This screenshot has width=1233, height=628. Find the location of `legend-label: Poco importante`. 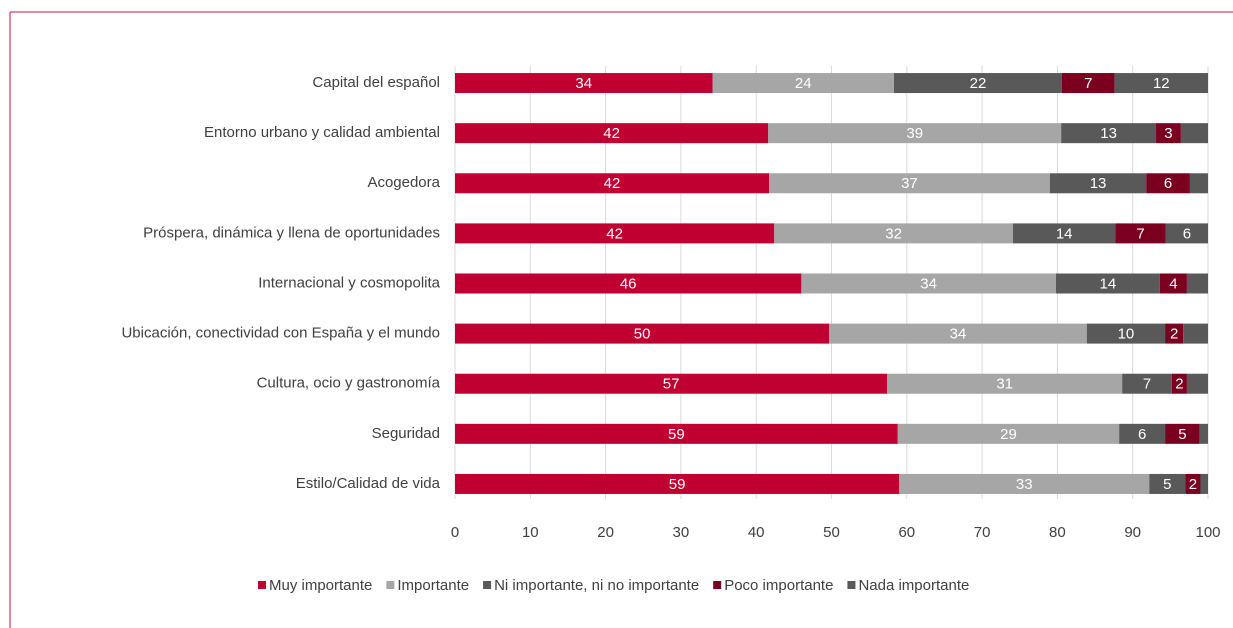

legend-label: Poco importante is located at coordinates (778, 585).